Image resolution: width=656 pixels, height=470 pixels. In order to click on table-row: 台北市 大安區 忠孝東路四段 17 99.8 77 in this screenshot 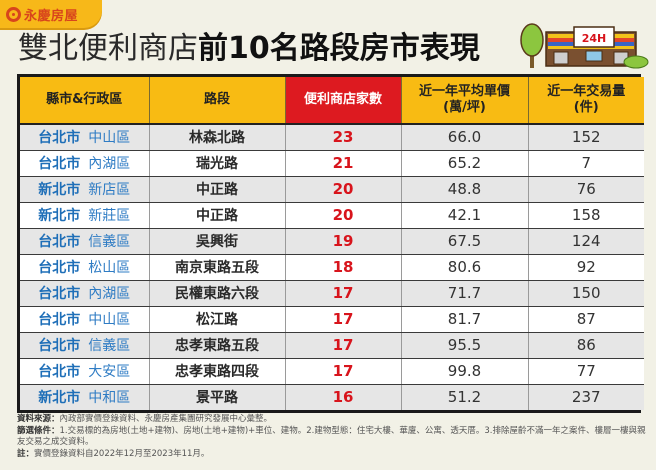, I will do `click(332, 371)`.